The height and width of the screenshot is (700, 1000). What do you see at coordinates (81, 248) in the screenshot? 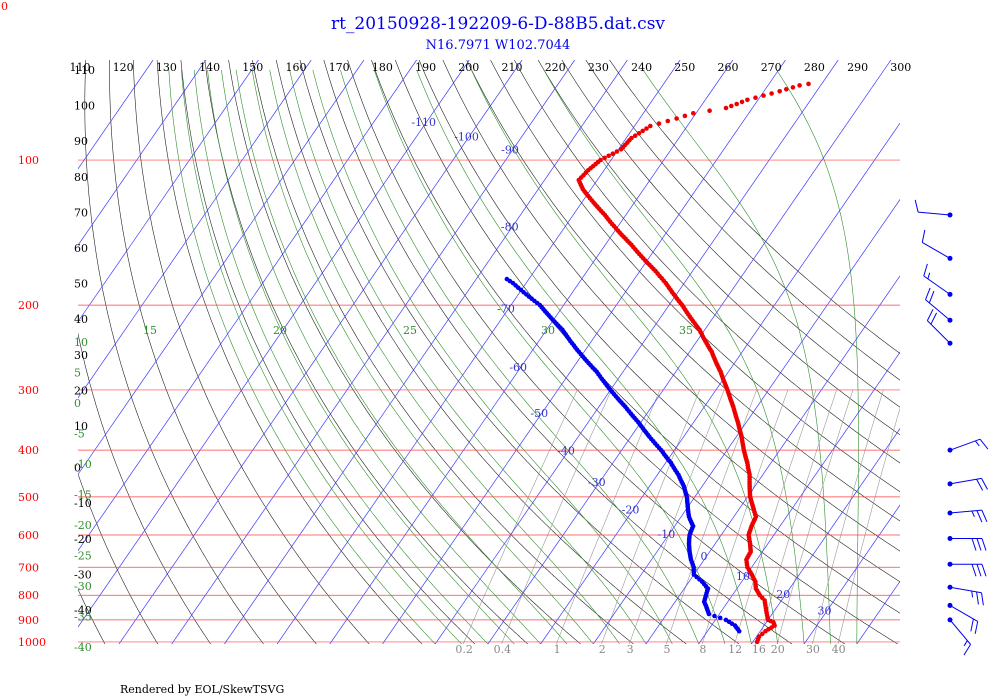
I see `dry-adiabat-left-label: 60` at bounding box center [81, 248].